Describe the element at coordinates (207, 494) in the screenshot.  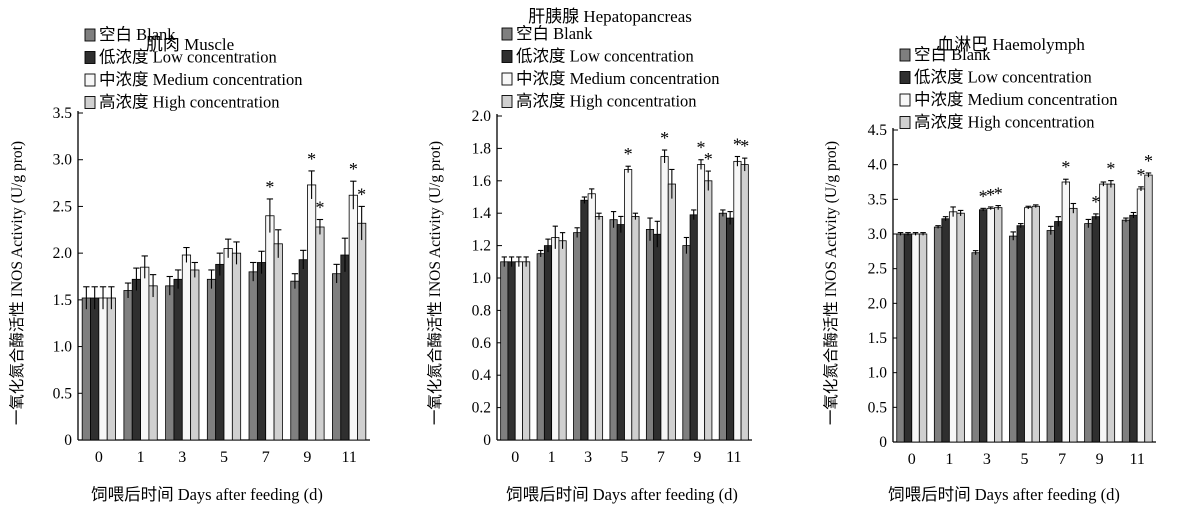
I see `x-axis-label: 饲喂后时间 Days after feeding (d)` at that location.